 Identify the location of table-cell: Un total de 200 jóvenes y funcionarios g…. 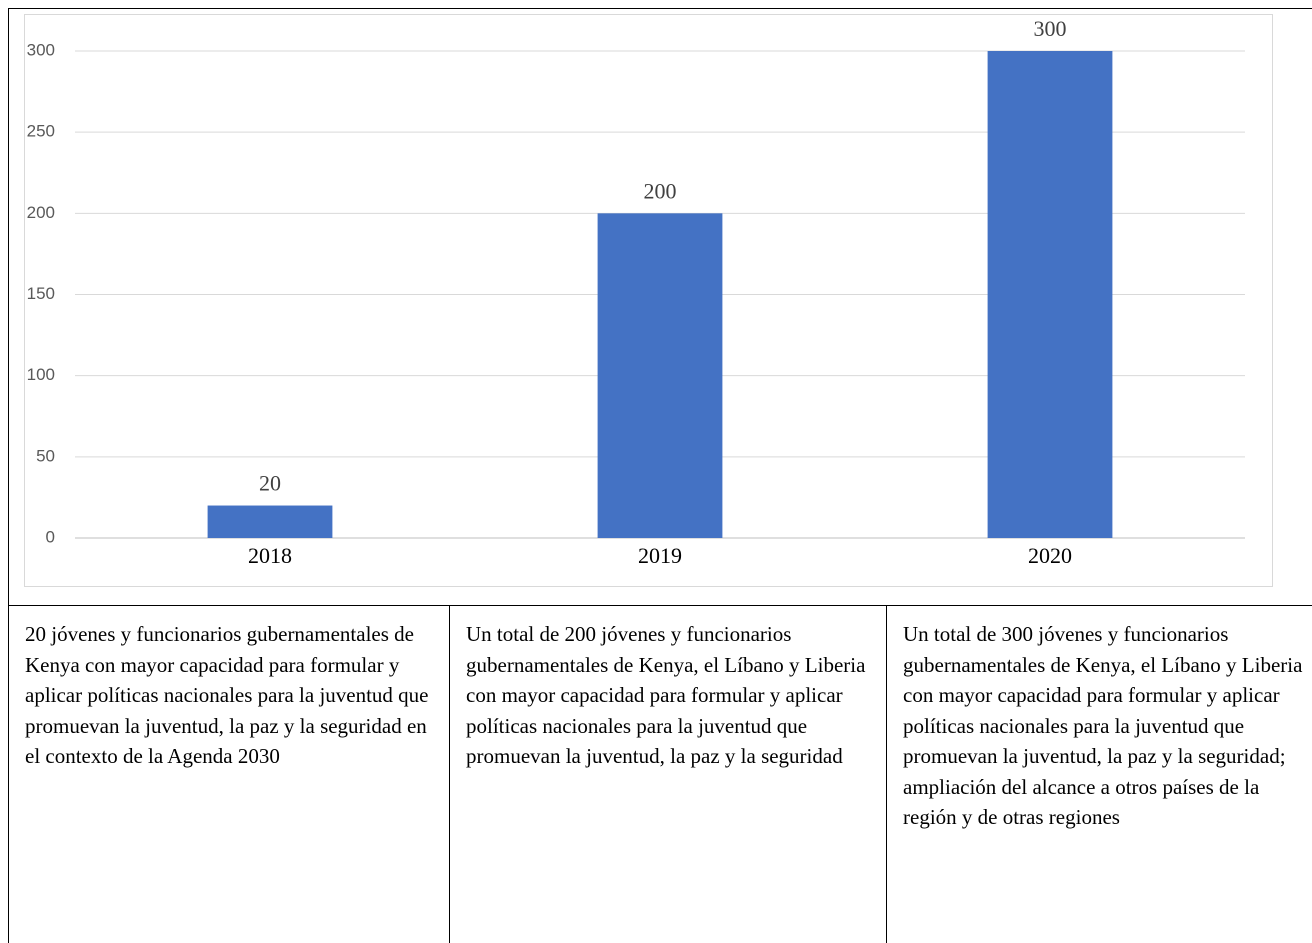
(667, 774).